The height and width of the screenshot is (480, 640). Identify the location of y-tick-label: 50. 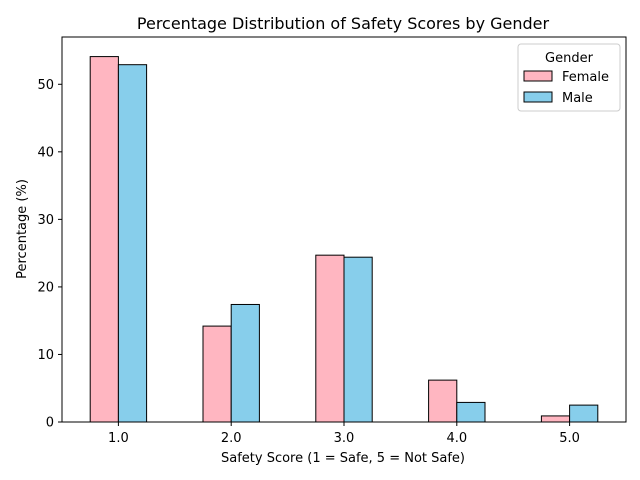
(45, 85).